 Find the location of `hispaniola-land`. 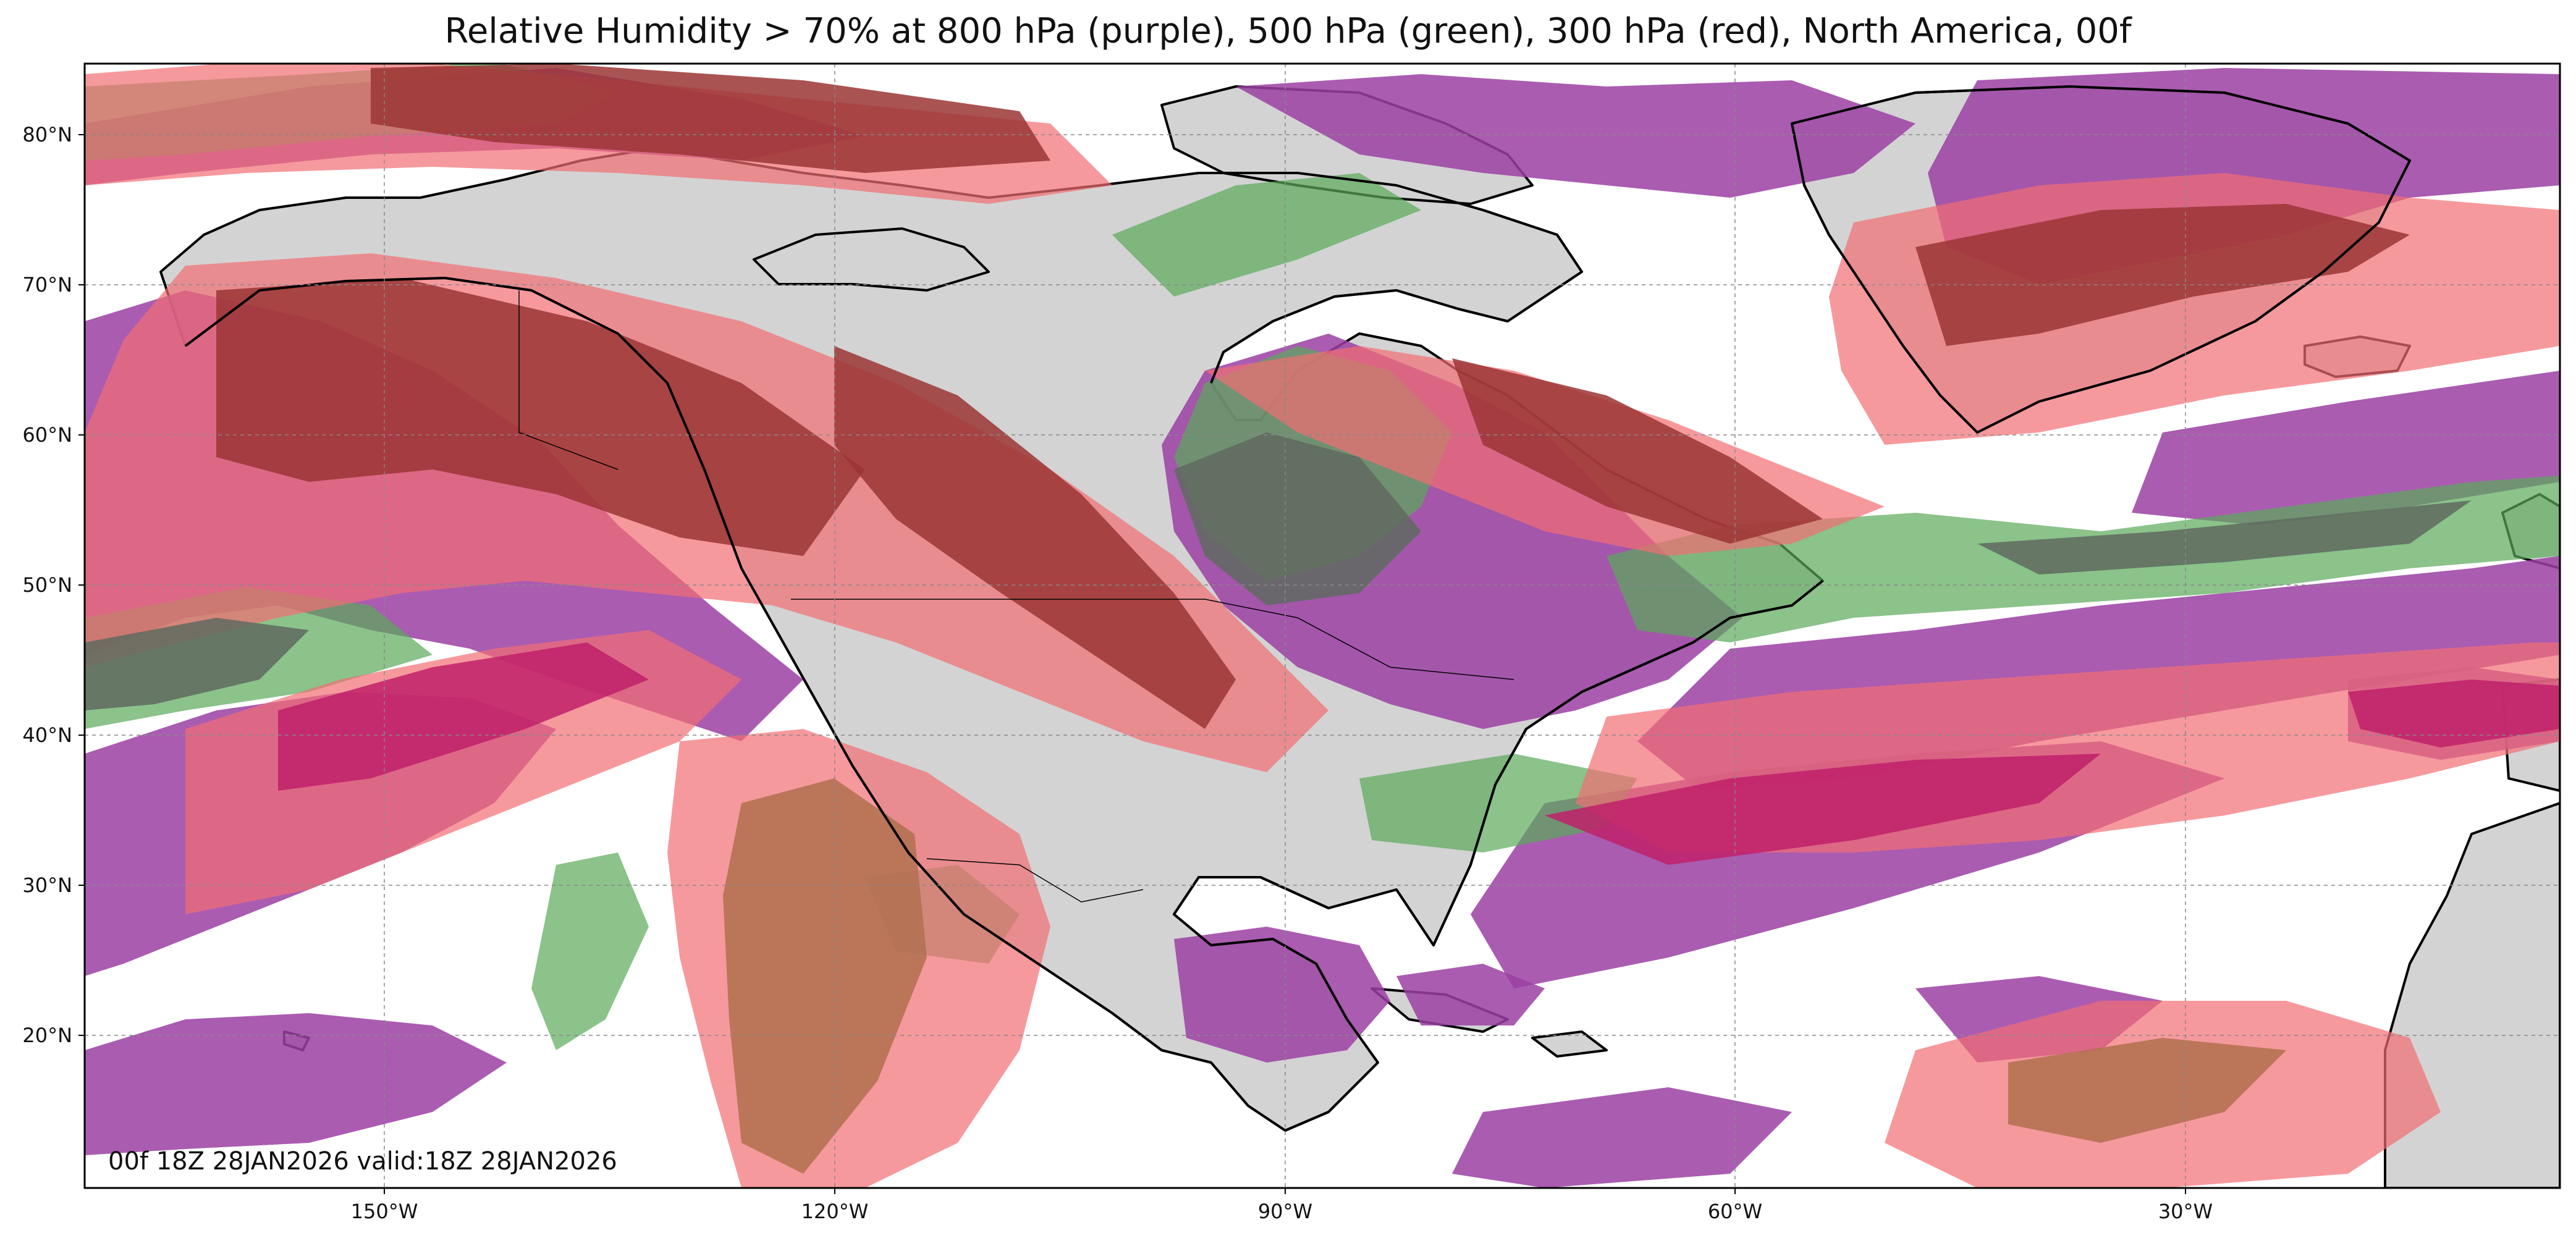

hispaniola-land is located at coordinates (1569, 1044).